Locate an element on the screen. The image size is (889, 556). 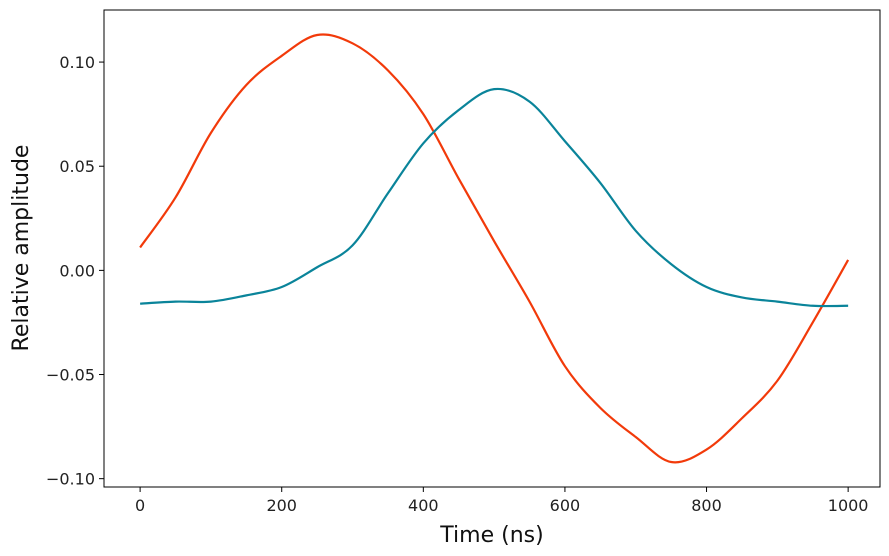
x-axis: 0 200 400 600 800 1000 is located at coordinates (501, 501).